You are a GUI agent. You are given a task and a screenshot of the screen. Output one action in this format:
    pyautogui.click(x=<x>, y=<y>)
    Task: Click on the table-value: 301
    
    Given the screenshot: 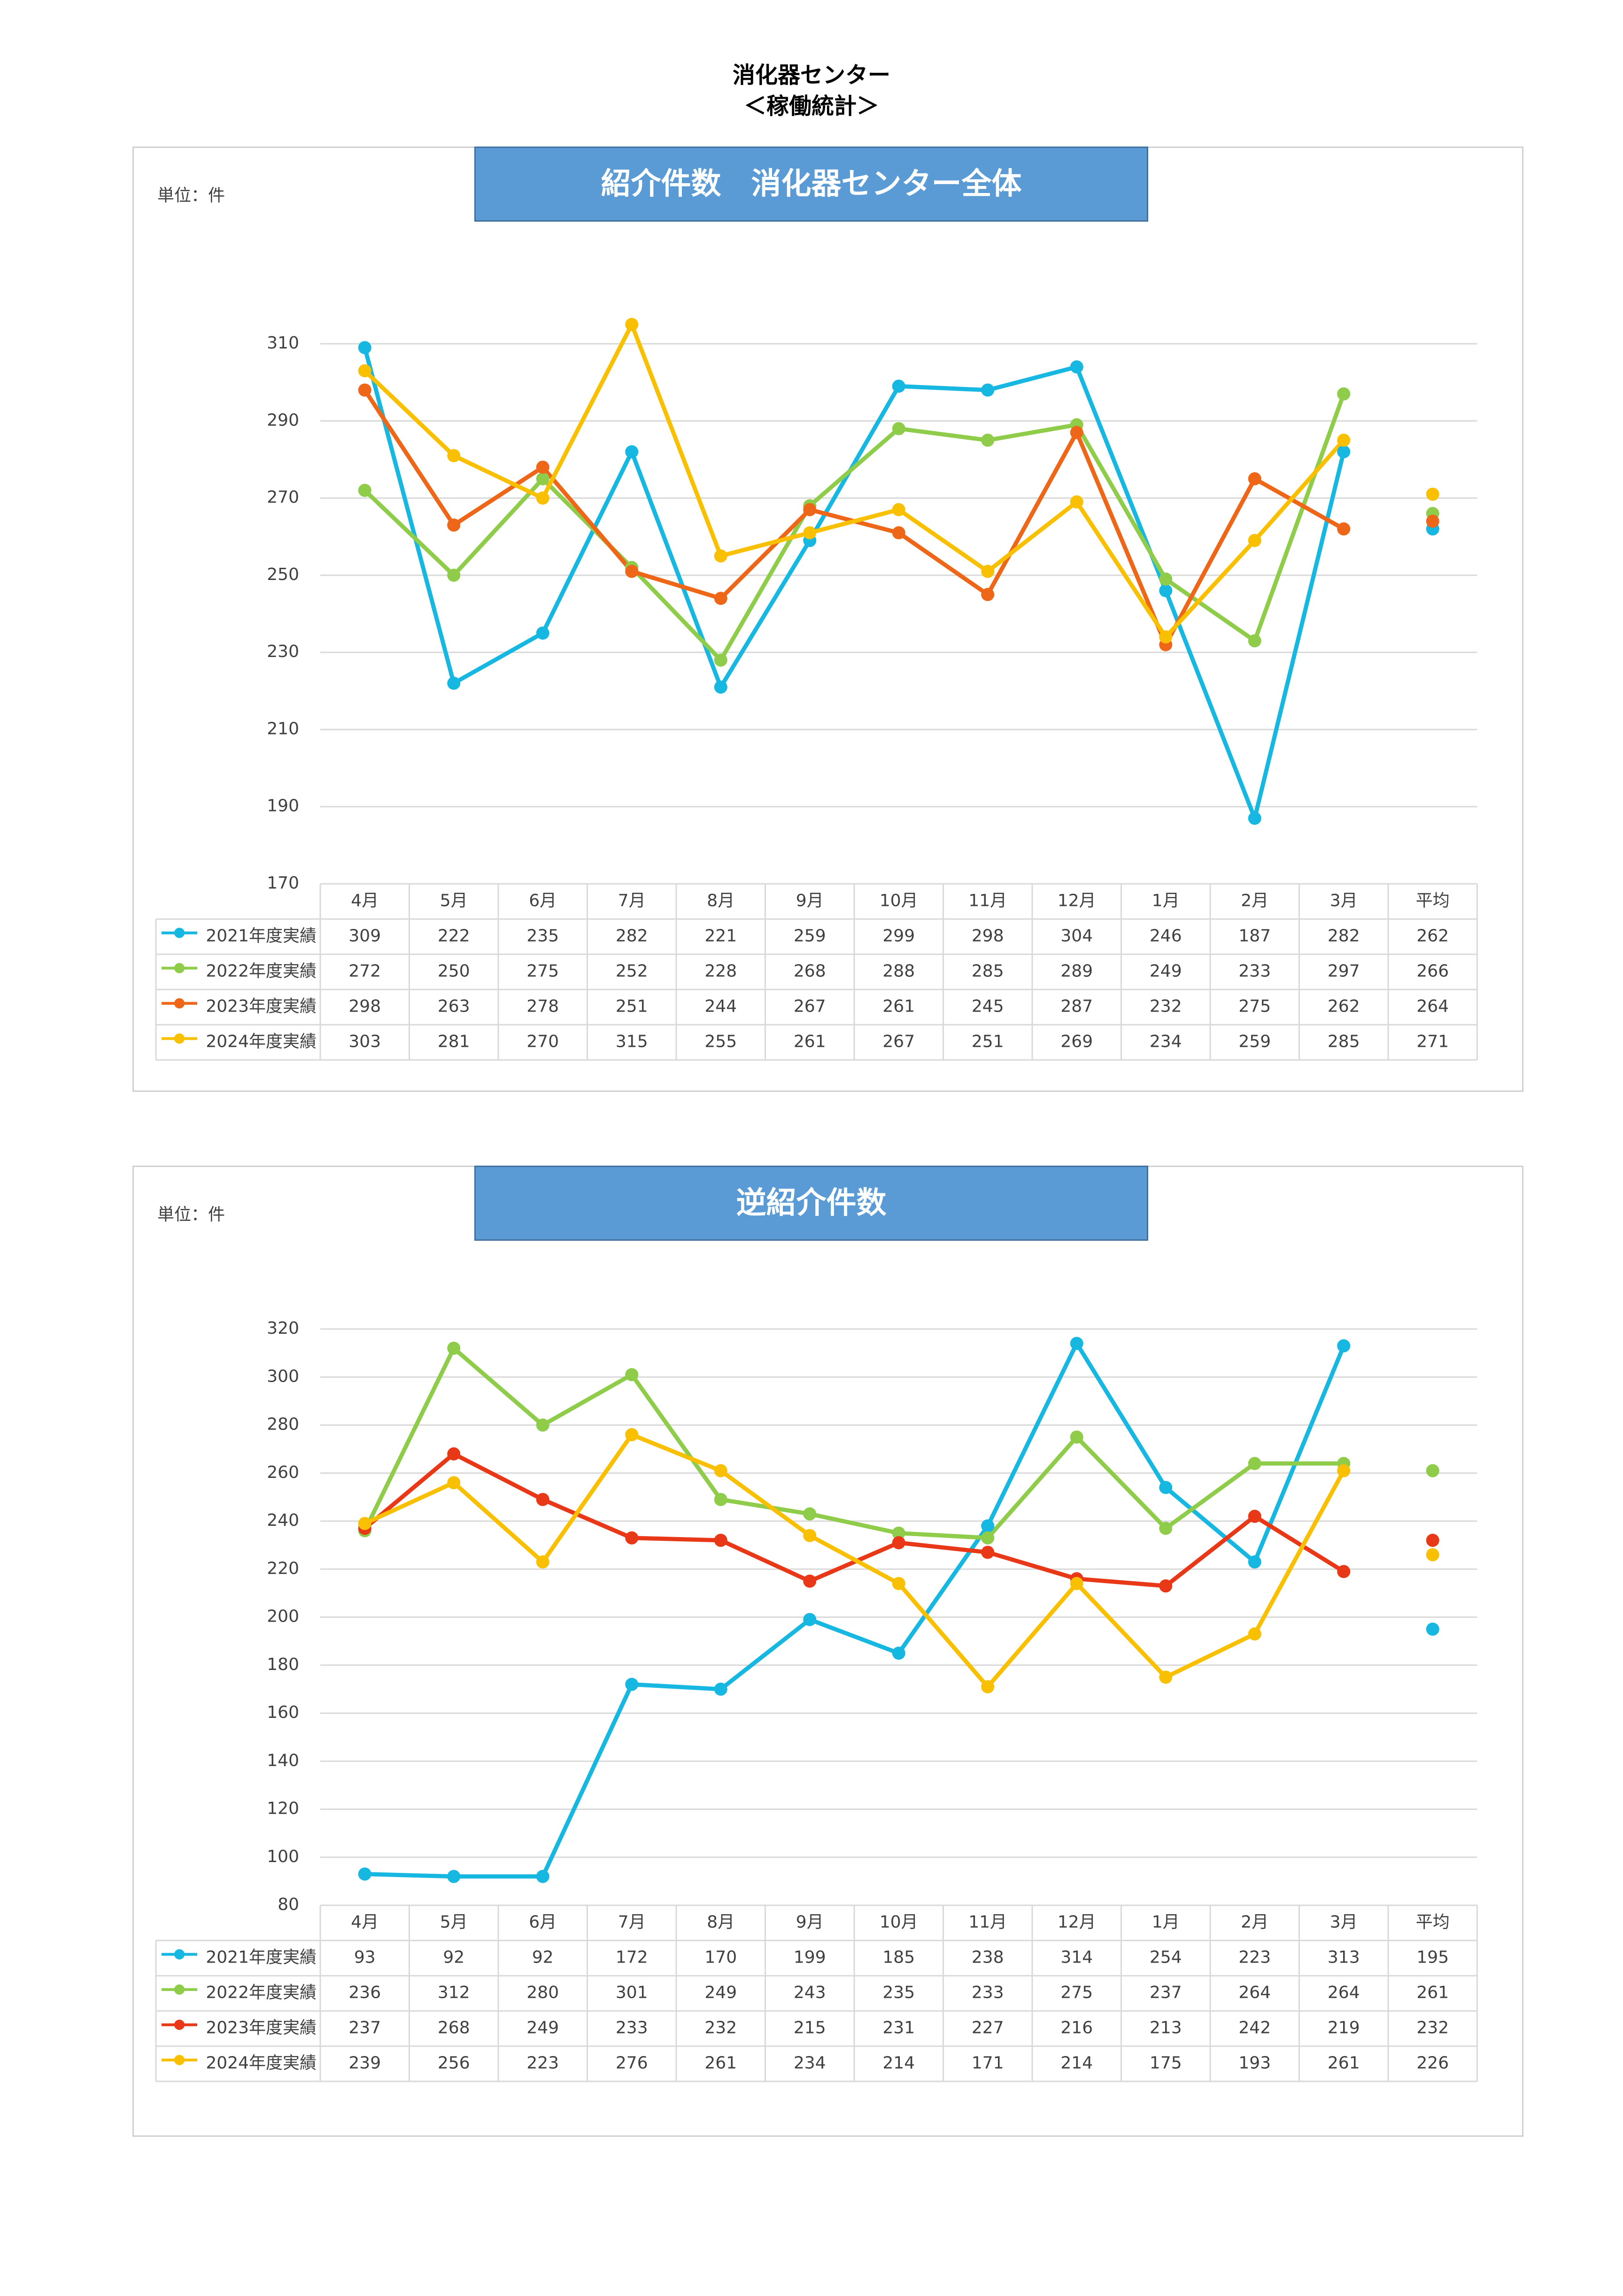 What is the action you would take?
    pyautogui.click(x=632, y=1992)
    